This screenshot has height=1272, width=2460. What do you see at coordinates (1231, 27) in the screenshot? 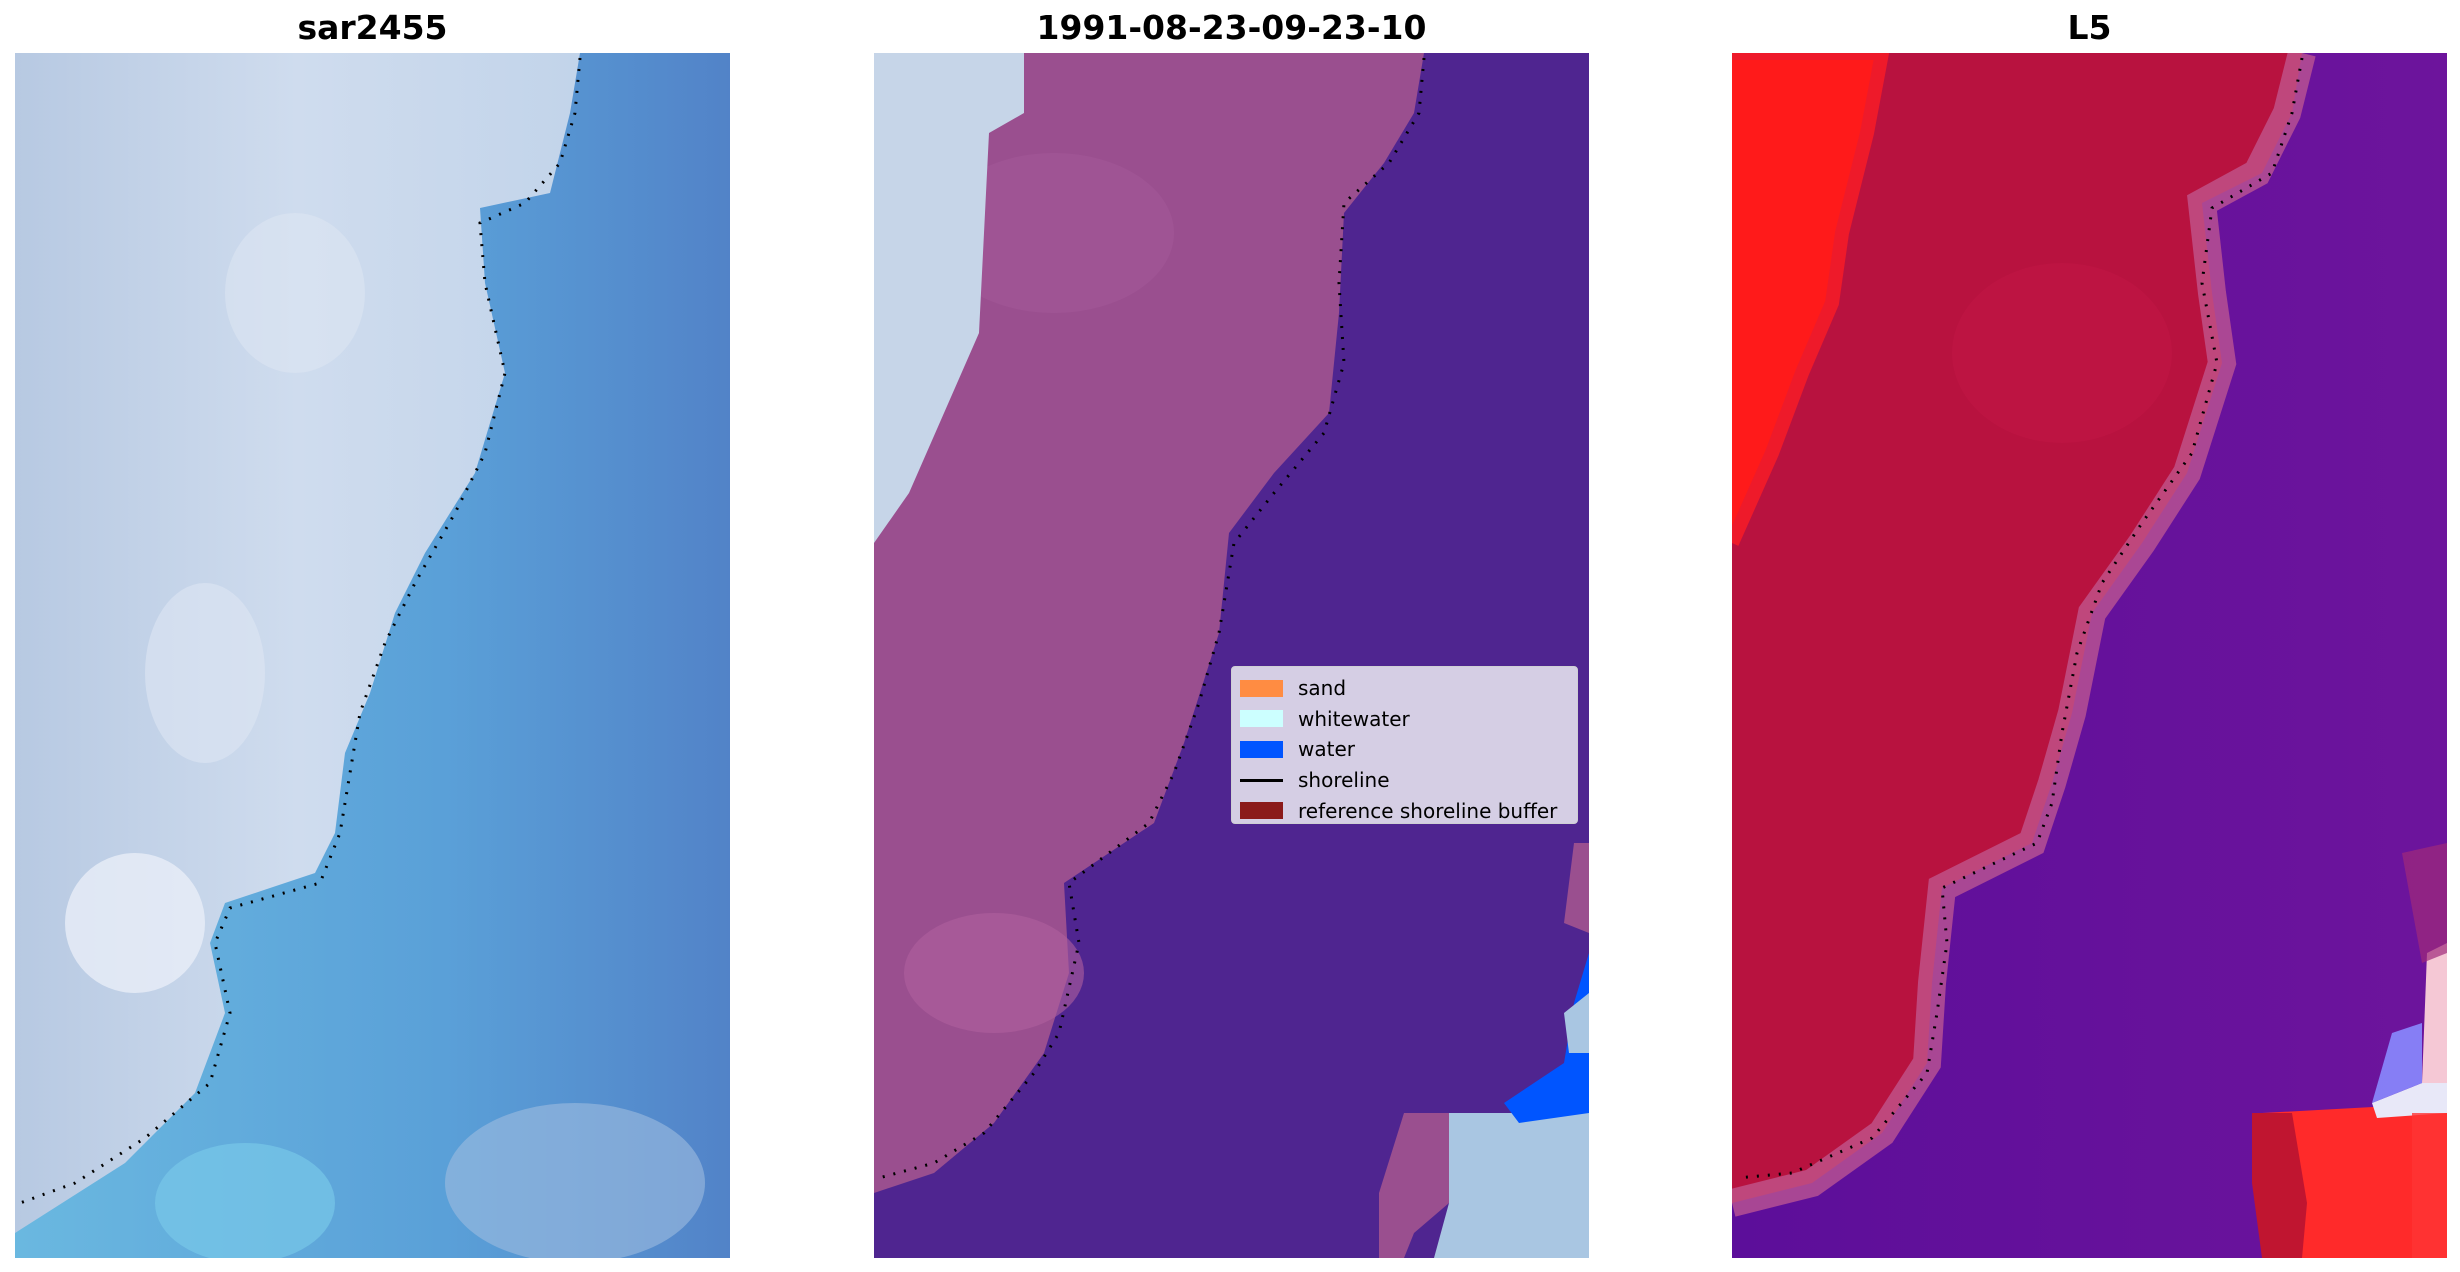
I see `classification-panel-title: 1991-08-23-09-23-10` at bounding box center [1231, 27].